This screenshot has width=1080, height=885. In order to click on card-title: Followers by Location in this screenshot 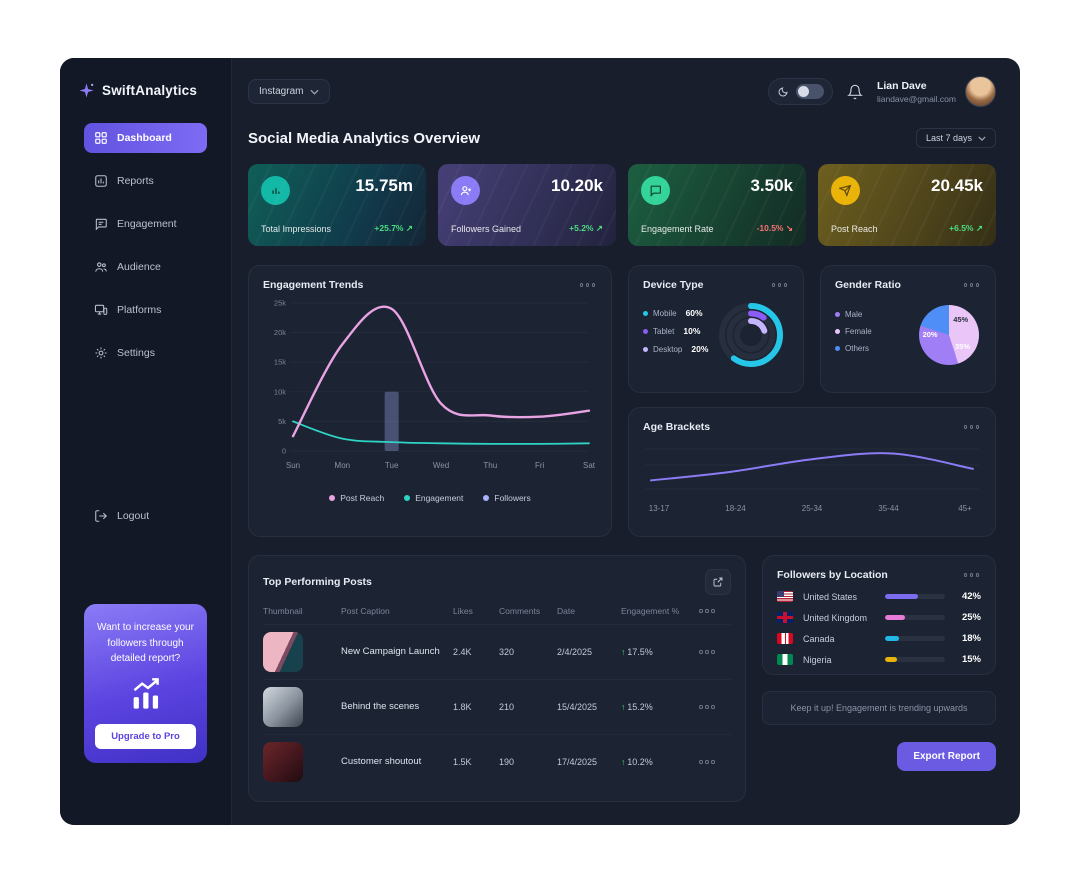, I will do `click(832, 575)`.